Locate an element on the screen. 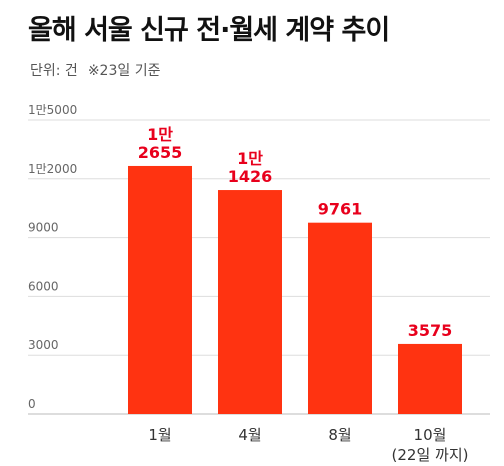 This screenshot has height=466, width=504. x-tick-label: 8월 is located at coordinates (339, 435).